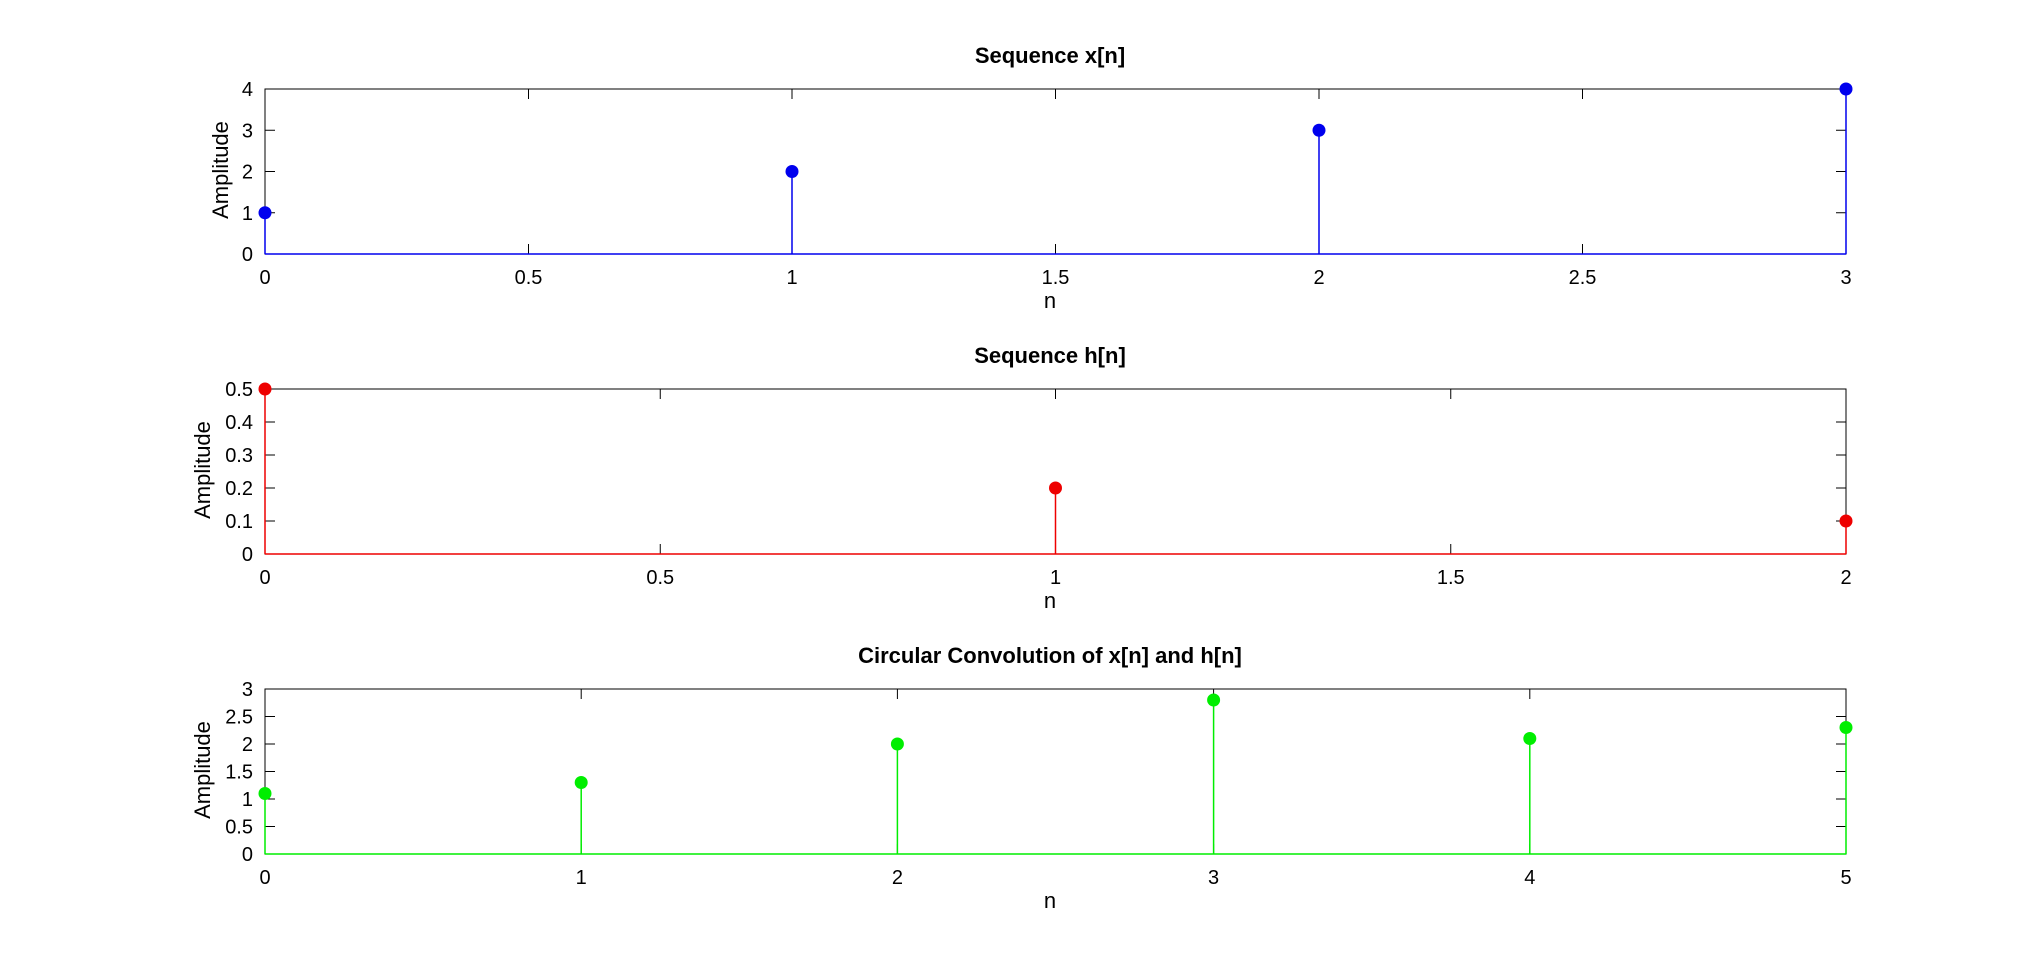  What do you see at coordinates (1529, 878) in the screenshot?
I see `x-tick-label: 4` at bounding box center [1529, 878].